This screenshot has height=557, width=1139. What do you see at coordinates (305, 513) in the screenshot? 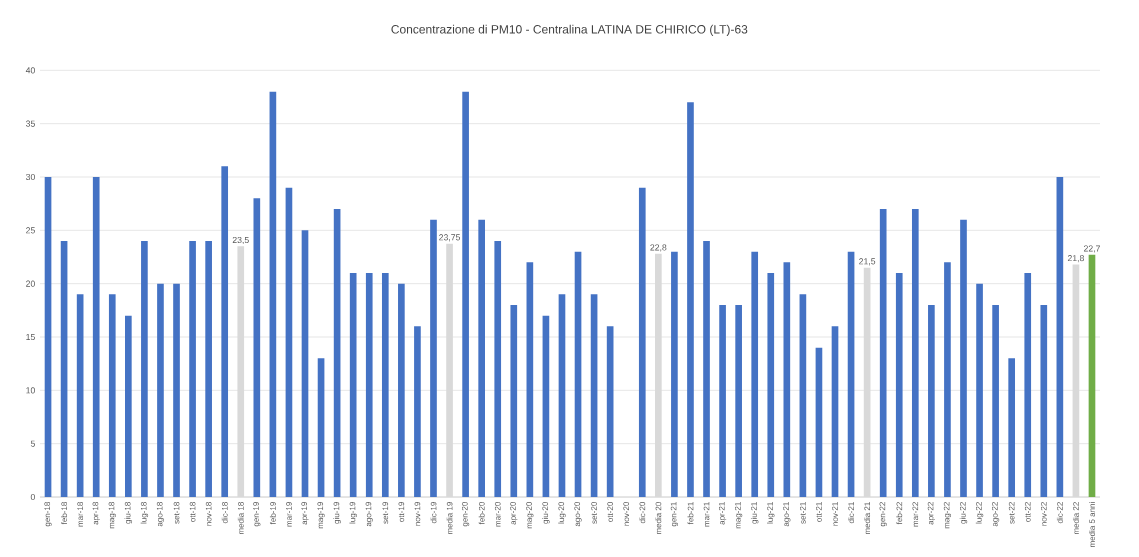
I see `x-tick-label: apr-19` at bounding box center [305, 513].